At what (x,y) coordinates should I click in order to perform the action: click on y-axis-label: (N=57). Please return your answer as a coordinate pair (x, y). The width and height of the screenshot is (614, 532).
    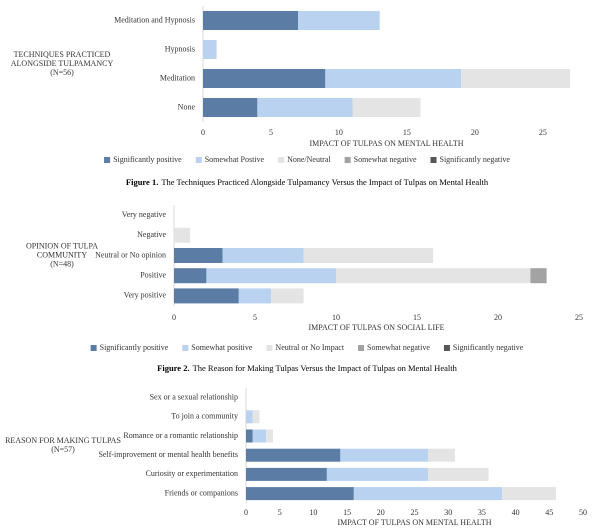
    Looking at the image, I should click on (63, 449).